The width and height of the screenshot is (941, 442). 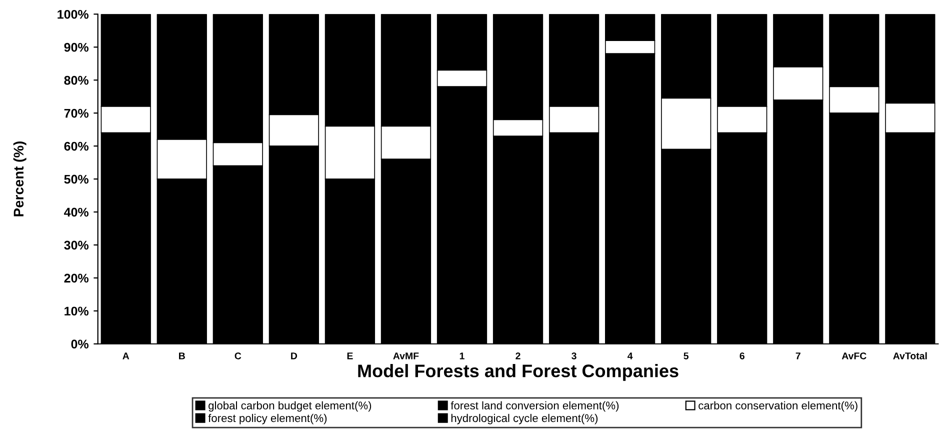 What do you see at coordinates (76, 179) in the screenshot?
I see `y-tick-label: 50%` at bounding box center [76, 179].